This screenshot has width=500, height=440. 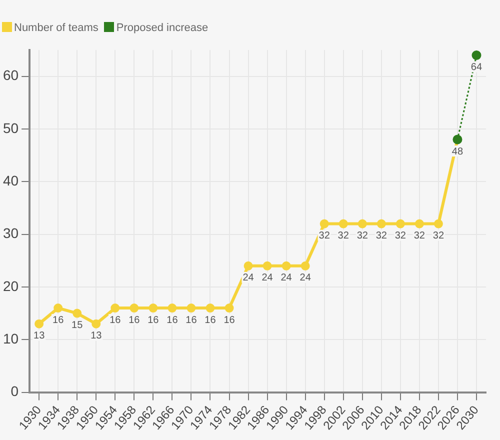 I want to click on y-tick-label: 20, so click(x=10, y=286).